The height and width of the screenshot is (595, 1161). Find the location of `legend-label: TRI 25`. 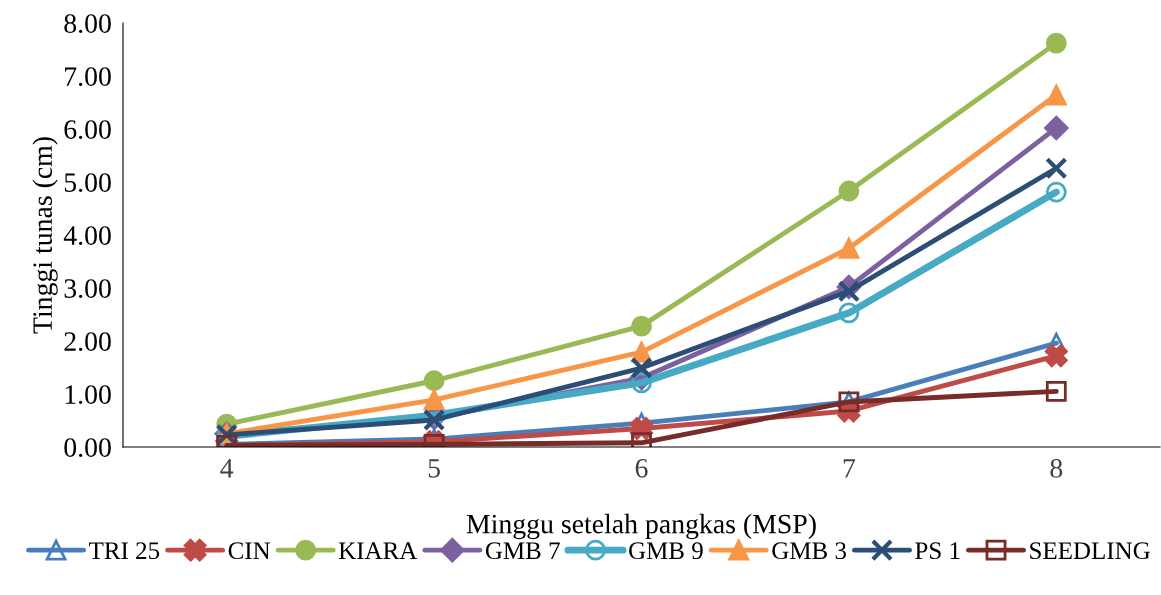

legend-label: TRI 25 is located at coordinates (124, 551).